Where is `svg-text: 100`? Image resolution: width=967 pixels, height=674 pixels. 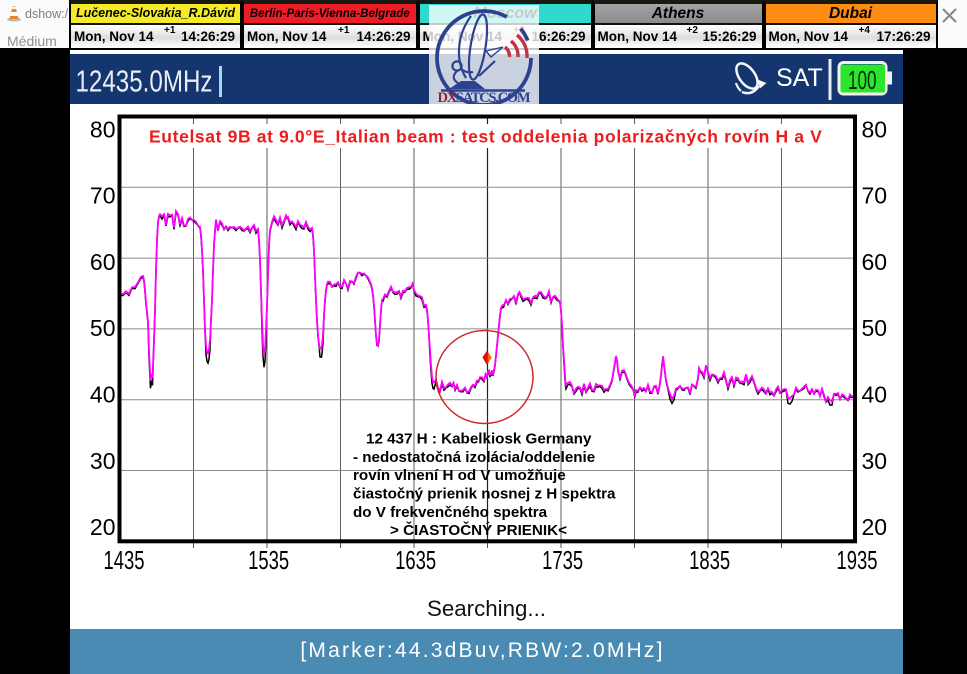
svg-text: 100 is located at coordinates (862, 80).